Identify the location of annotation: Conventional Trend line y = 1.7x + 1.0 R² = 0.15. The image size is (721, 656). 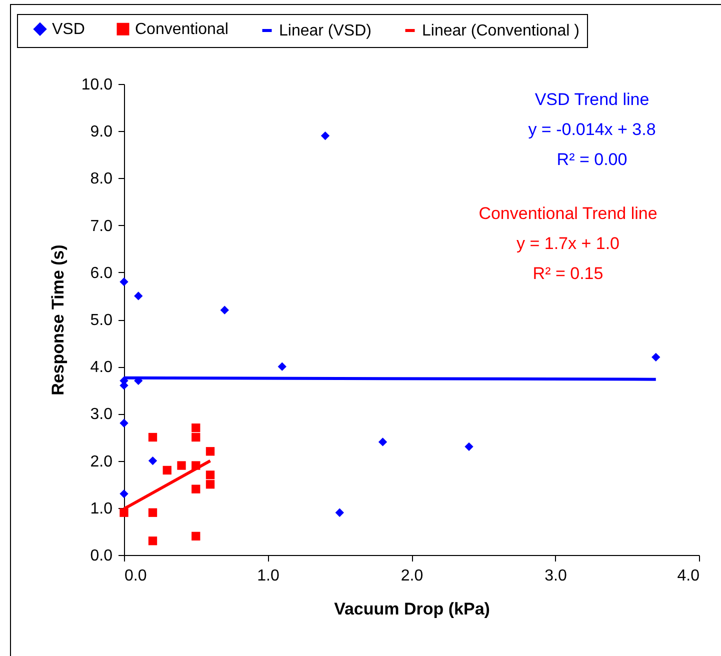
(568, 243).